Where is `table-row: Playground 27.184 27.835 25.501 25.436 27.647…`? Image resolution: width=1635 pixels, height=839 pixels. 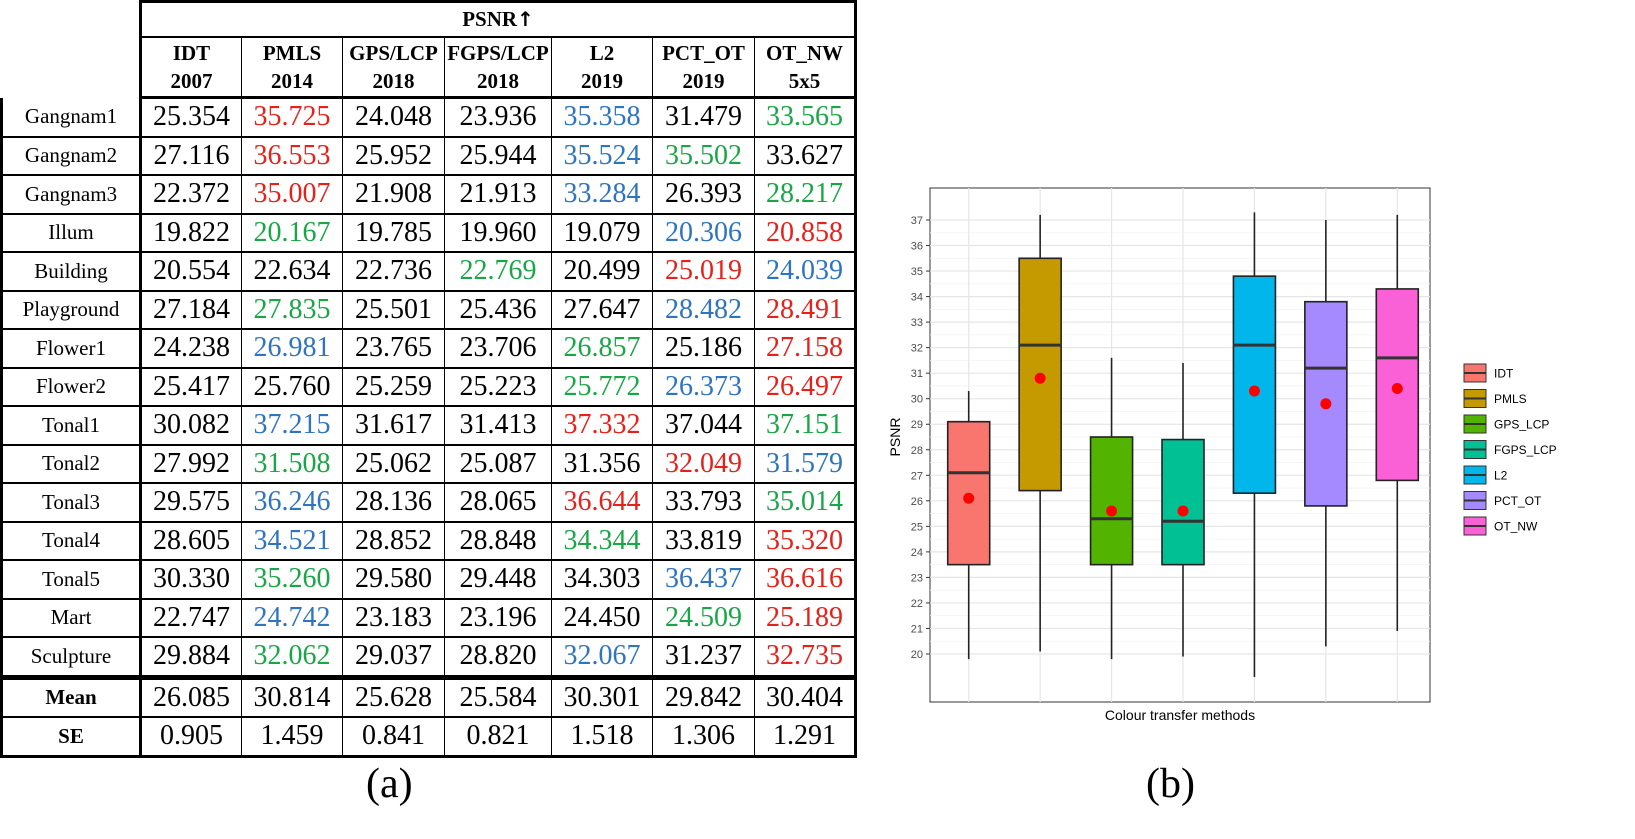
table-row: Playground 27.184 27.835 25.501 25.436 27.647… is located at coordinates (428, 310).